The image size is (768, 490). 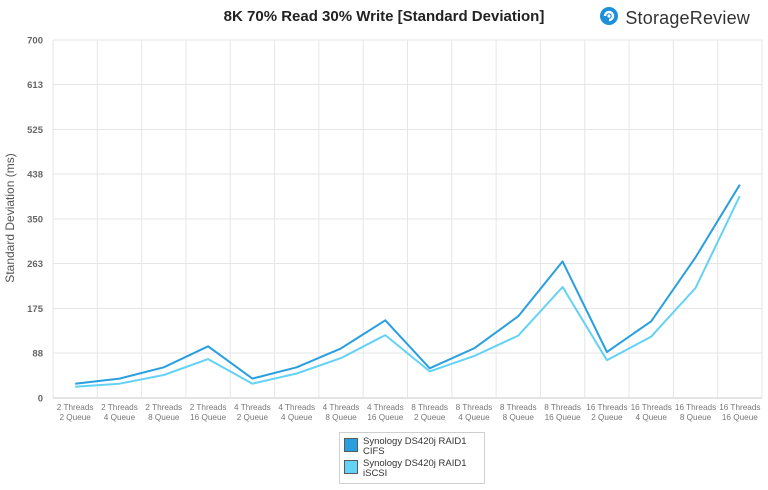 I want to click on legend-item-iscsi: Synology DS420j RAID1 iSCSI, so click(x=412, y=469).